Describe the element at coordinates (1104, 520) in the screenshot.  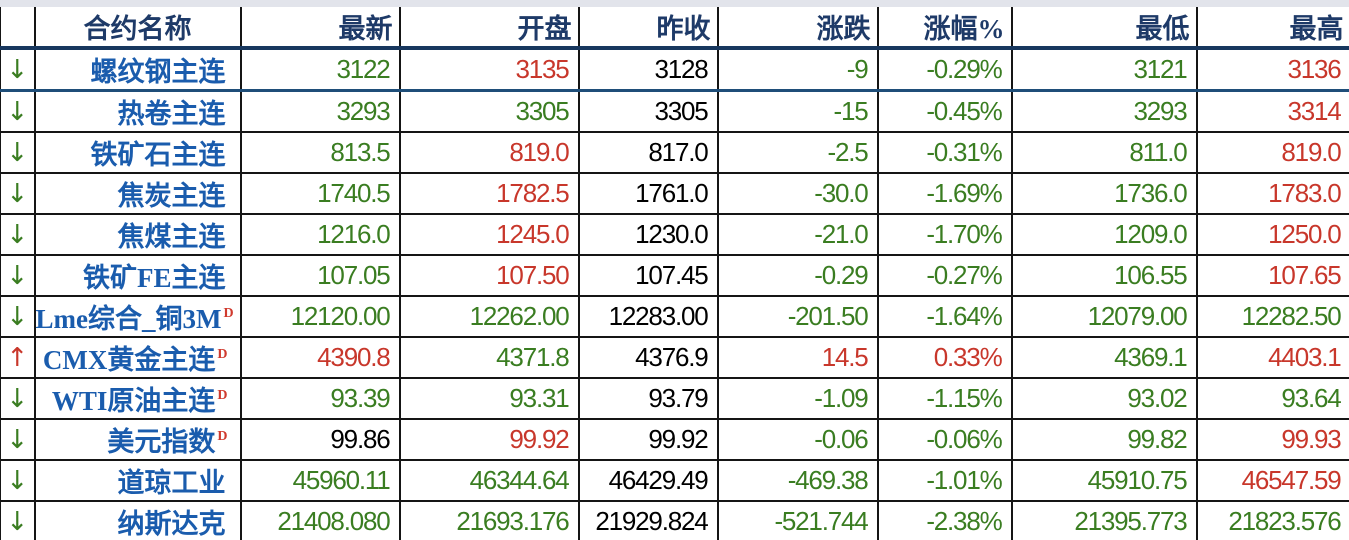
I see `low-price: 21395.773` at that location.